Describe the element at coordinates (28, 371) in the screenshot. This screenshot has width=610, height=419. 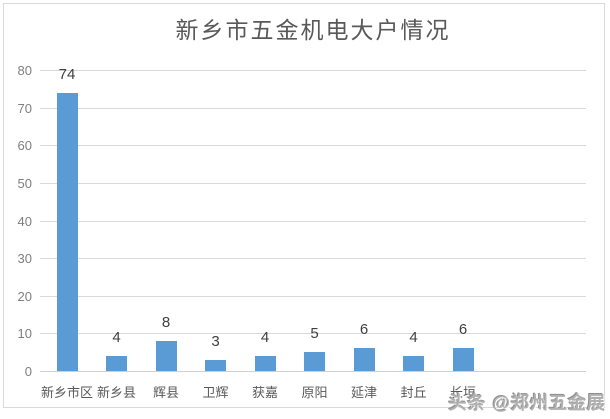
I see `y-axis-label-0: 0` at that location.